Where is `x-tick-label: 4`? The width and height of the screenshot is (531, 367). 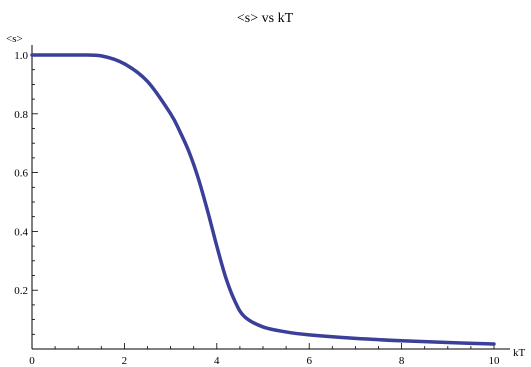
x-tick-label: 4 is located at coordinates (217, 361).